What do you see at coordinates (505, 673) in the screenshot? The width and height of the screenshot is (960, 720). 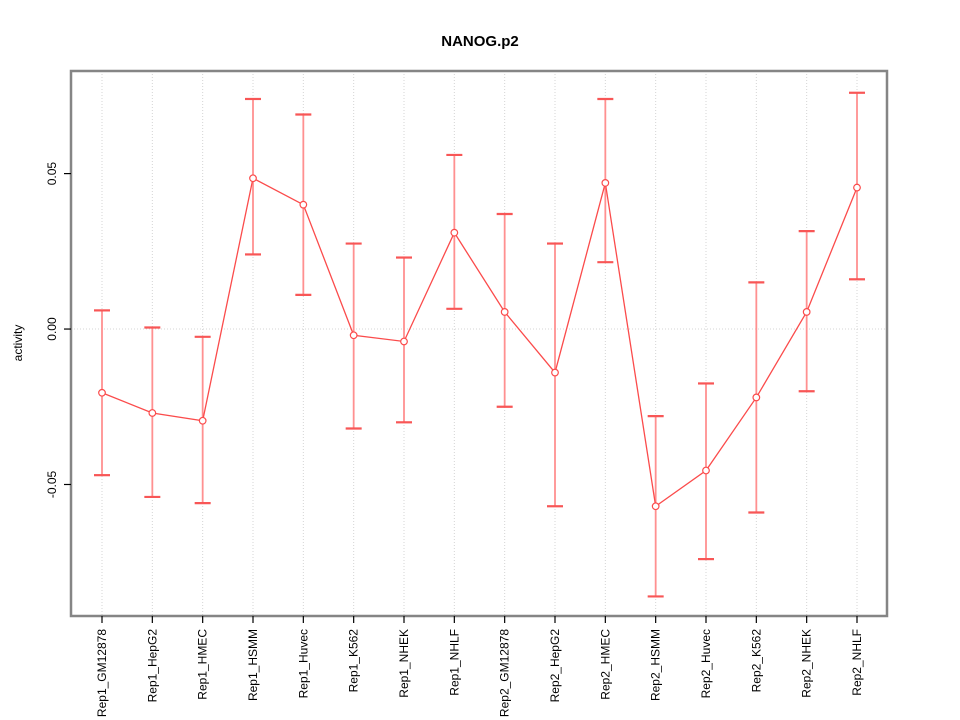 I see `x-tick-label: Rep2_GM12878` at bounding box center [505, 673].